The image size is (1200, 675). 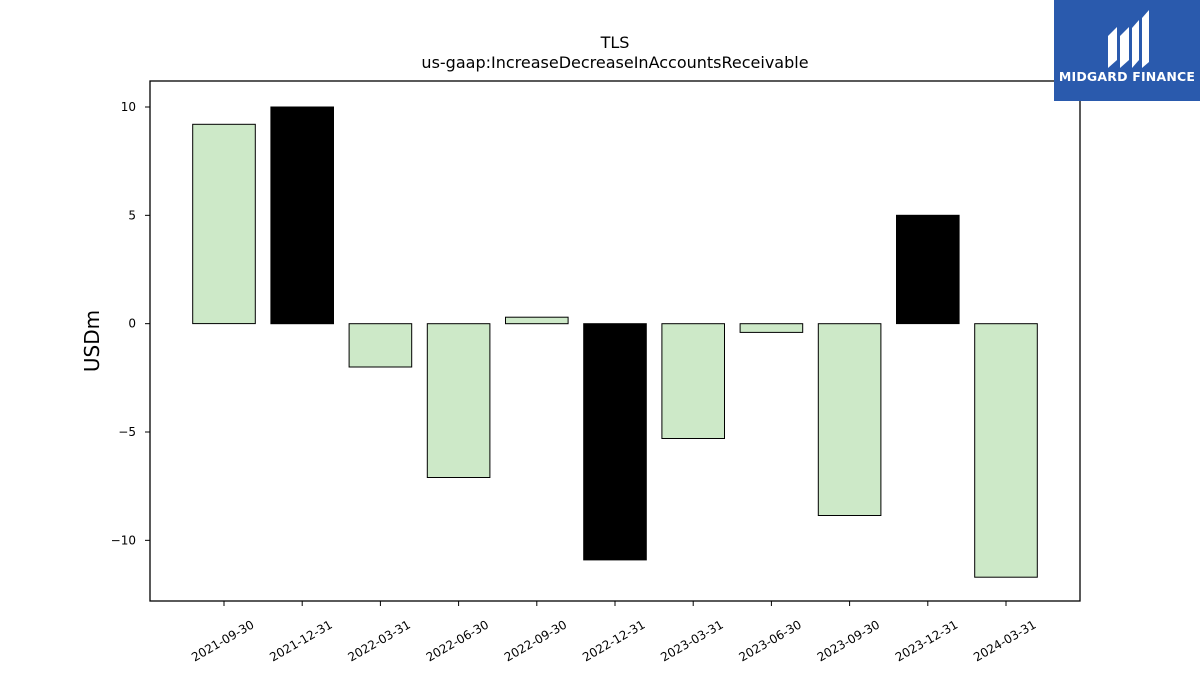 I want to click on x-tick-label: 2021-09-30, so click(x=222, y=640).